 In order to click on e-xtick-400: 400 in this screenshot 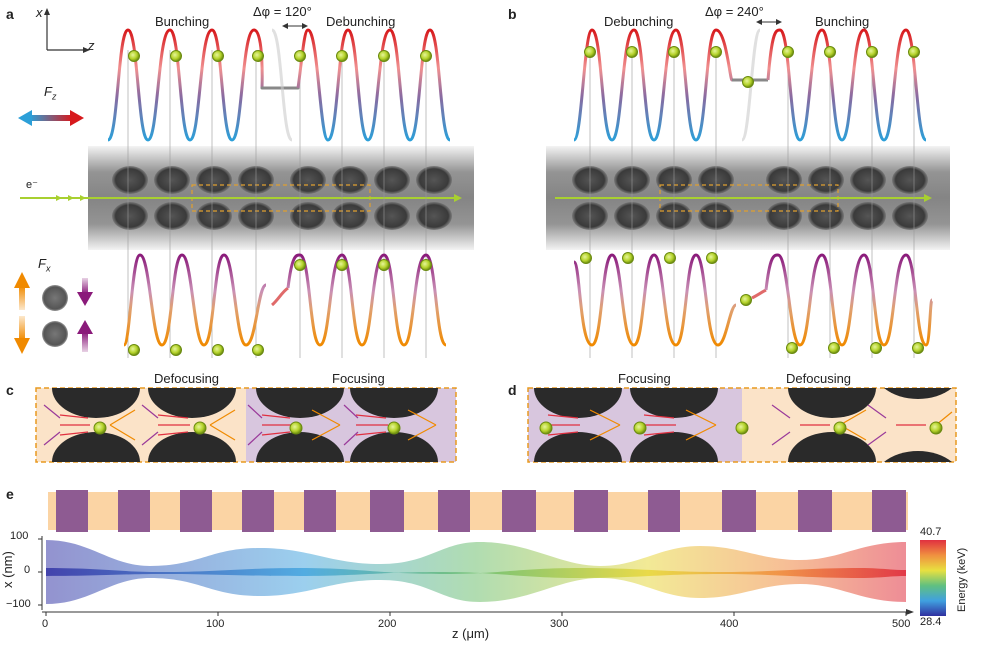, I will do `click(729, 624)`.